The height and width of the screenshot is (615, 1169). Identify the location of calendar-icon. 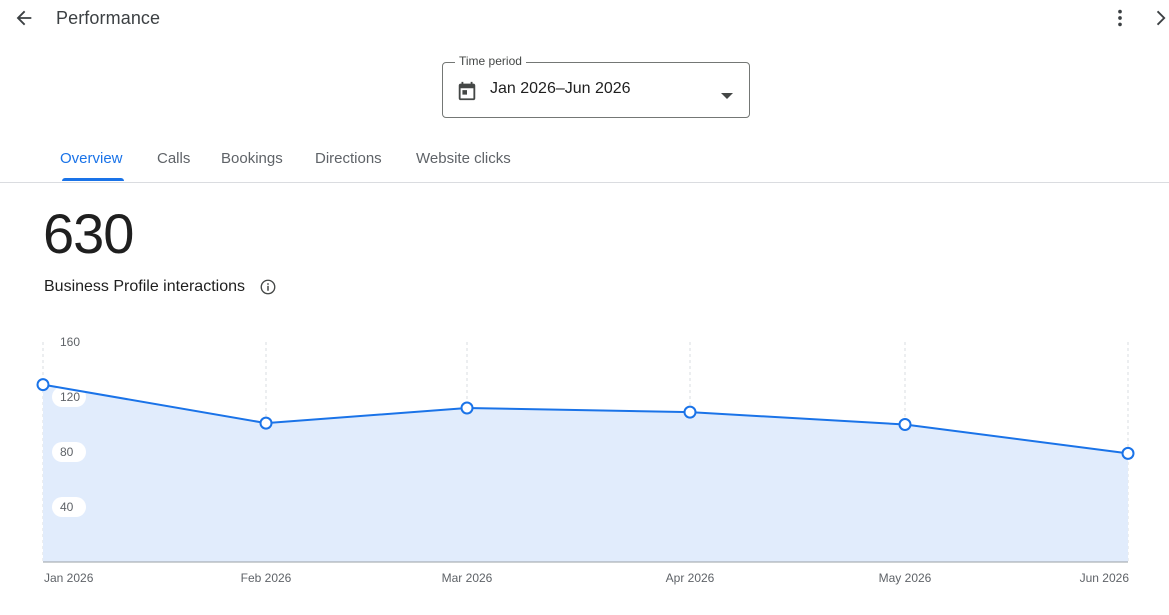
(467, 93).